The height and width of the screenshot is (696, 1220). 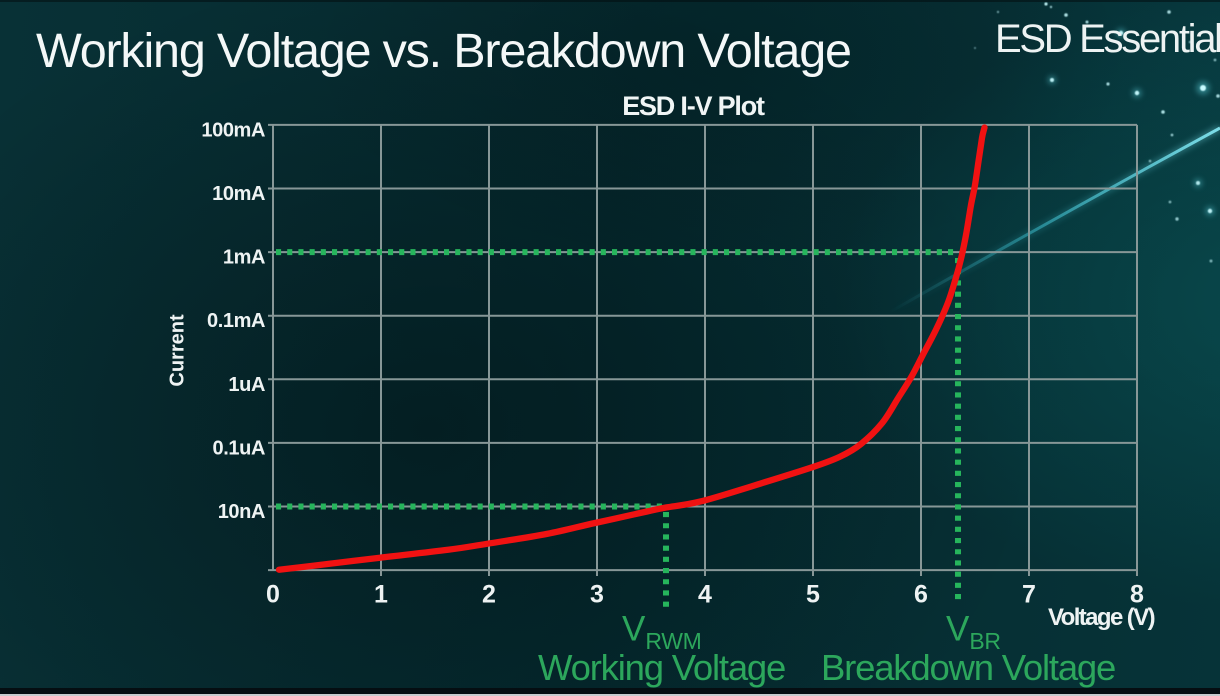 What do you see at coordinates (246, 385) in the screenshot?
I see `svg-text: 1uA` at bounding box center [246, 385].